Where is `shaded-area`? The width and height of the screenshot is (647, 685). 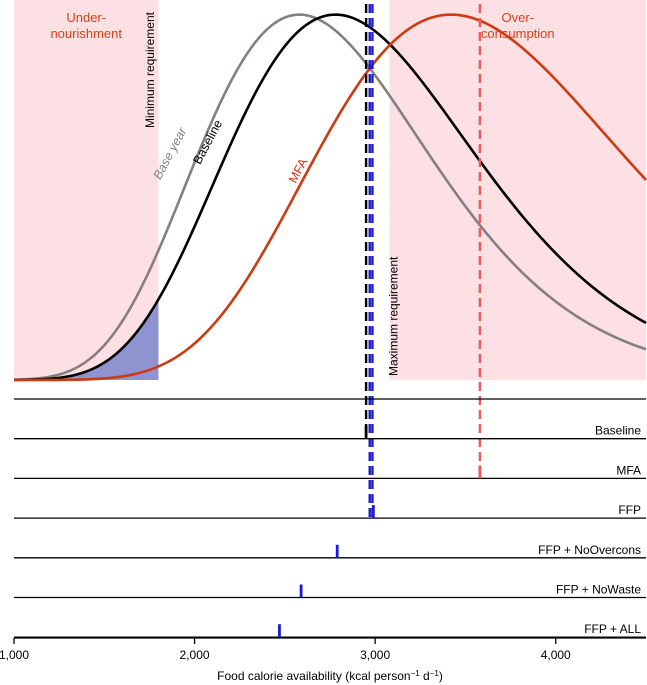 shaded-area is located at coordinates (86, 339).